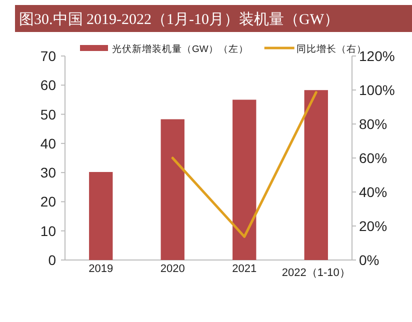 This screenshot has width=412, height=322. Describe the element at coordinates (244, 269) in the screenshot. I see `x-tick-label: 2021` at that location.